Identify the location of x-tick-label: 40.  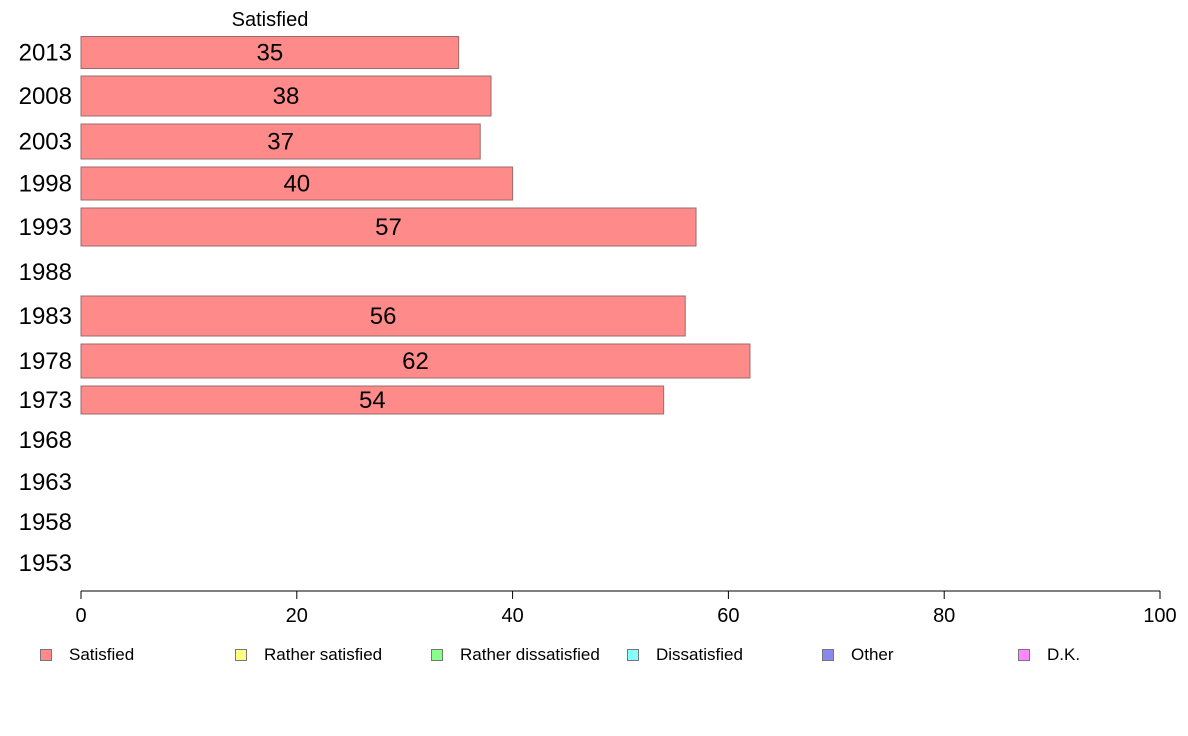
(512, 616).